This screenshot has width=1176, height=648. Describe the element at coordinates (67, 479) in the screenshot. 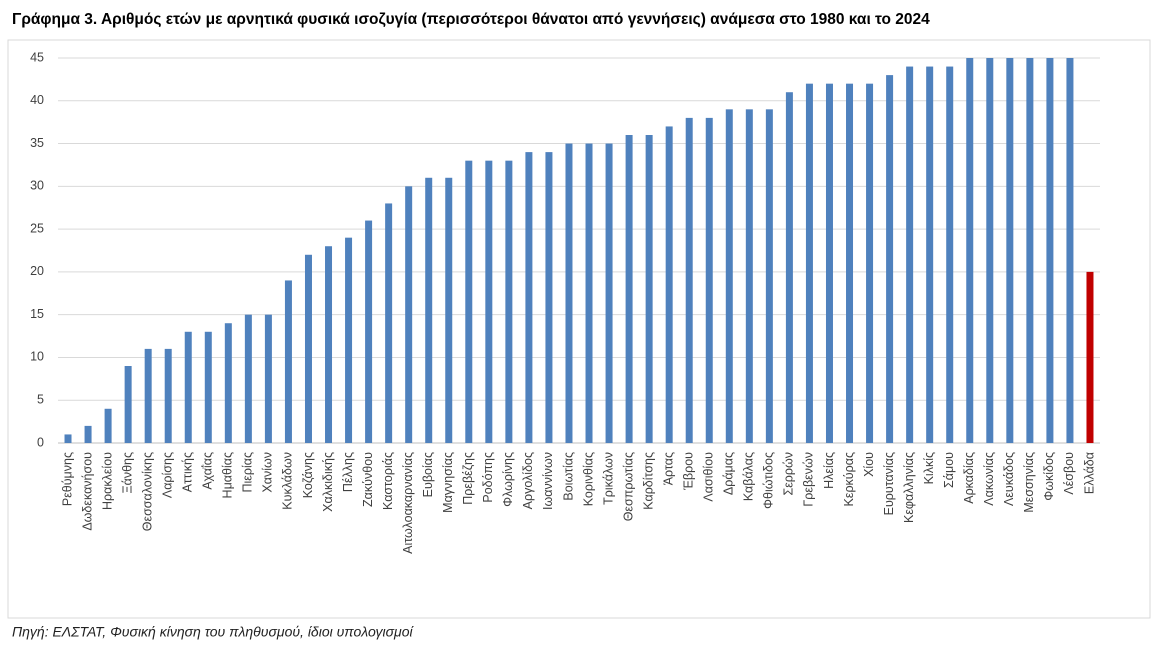

I see `x-tick-label: Ρεθύμνης` at that location.